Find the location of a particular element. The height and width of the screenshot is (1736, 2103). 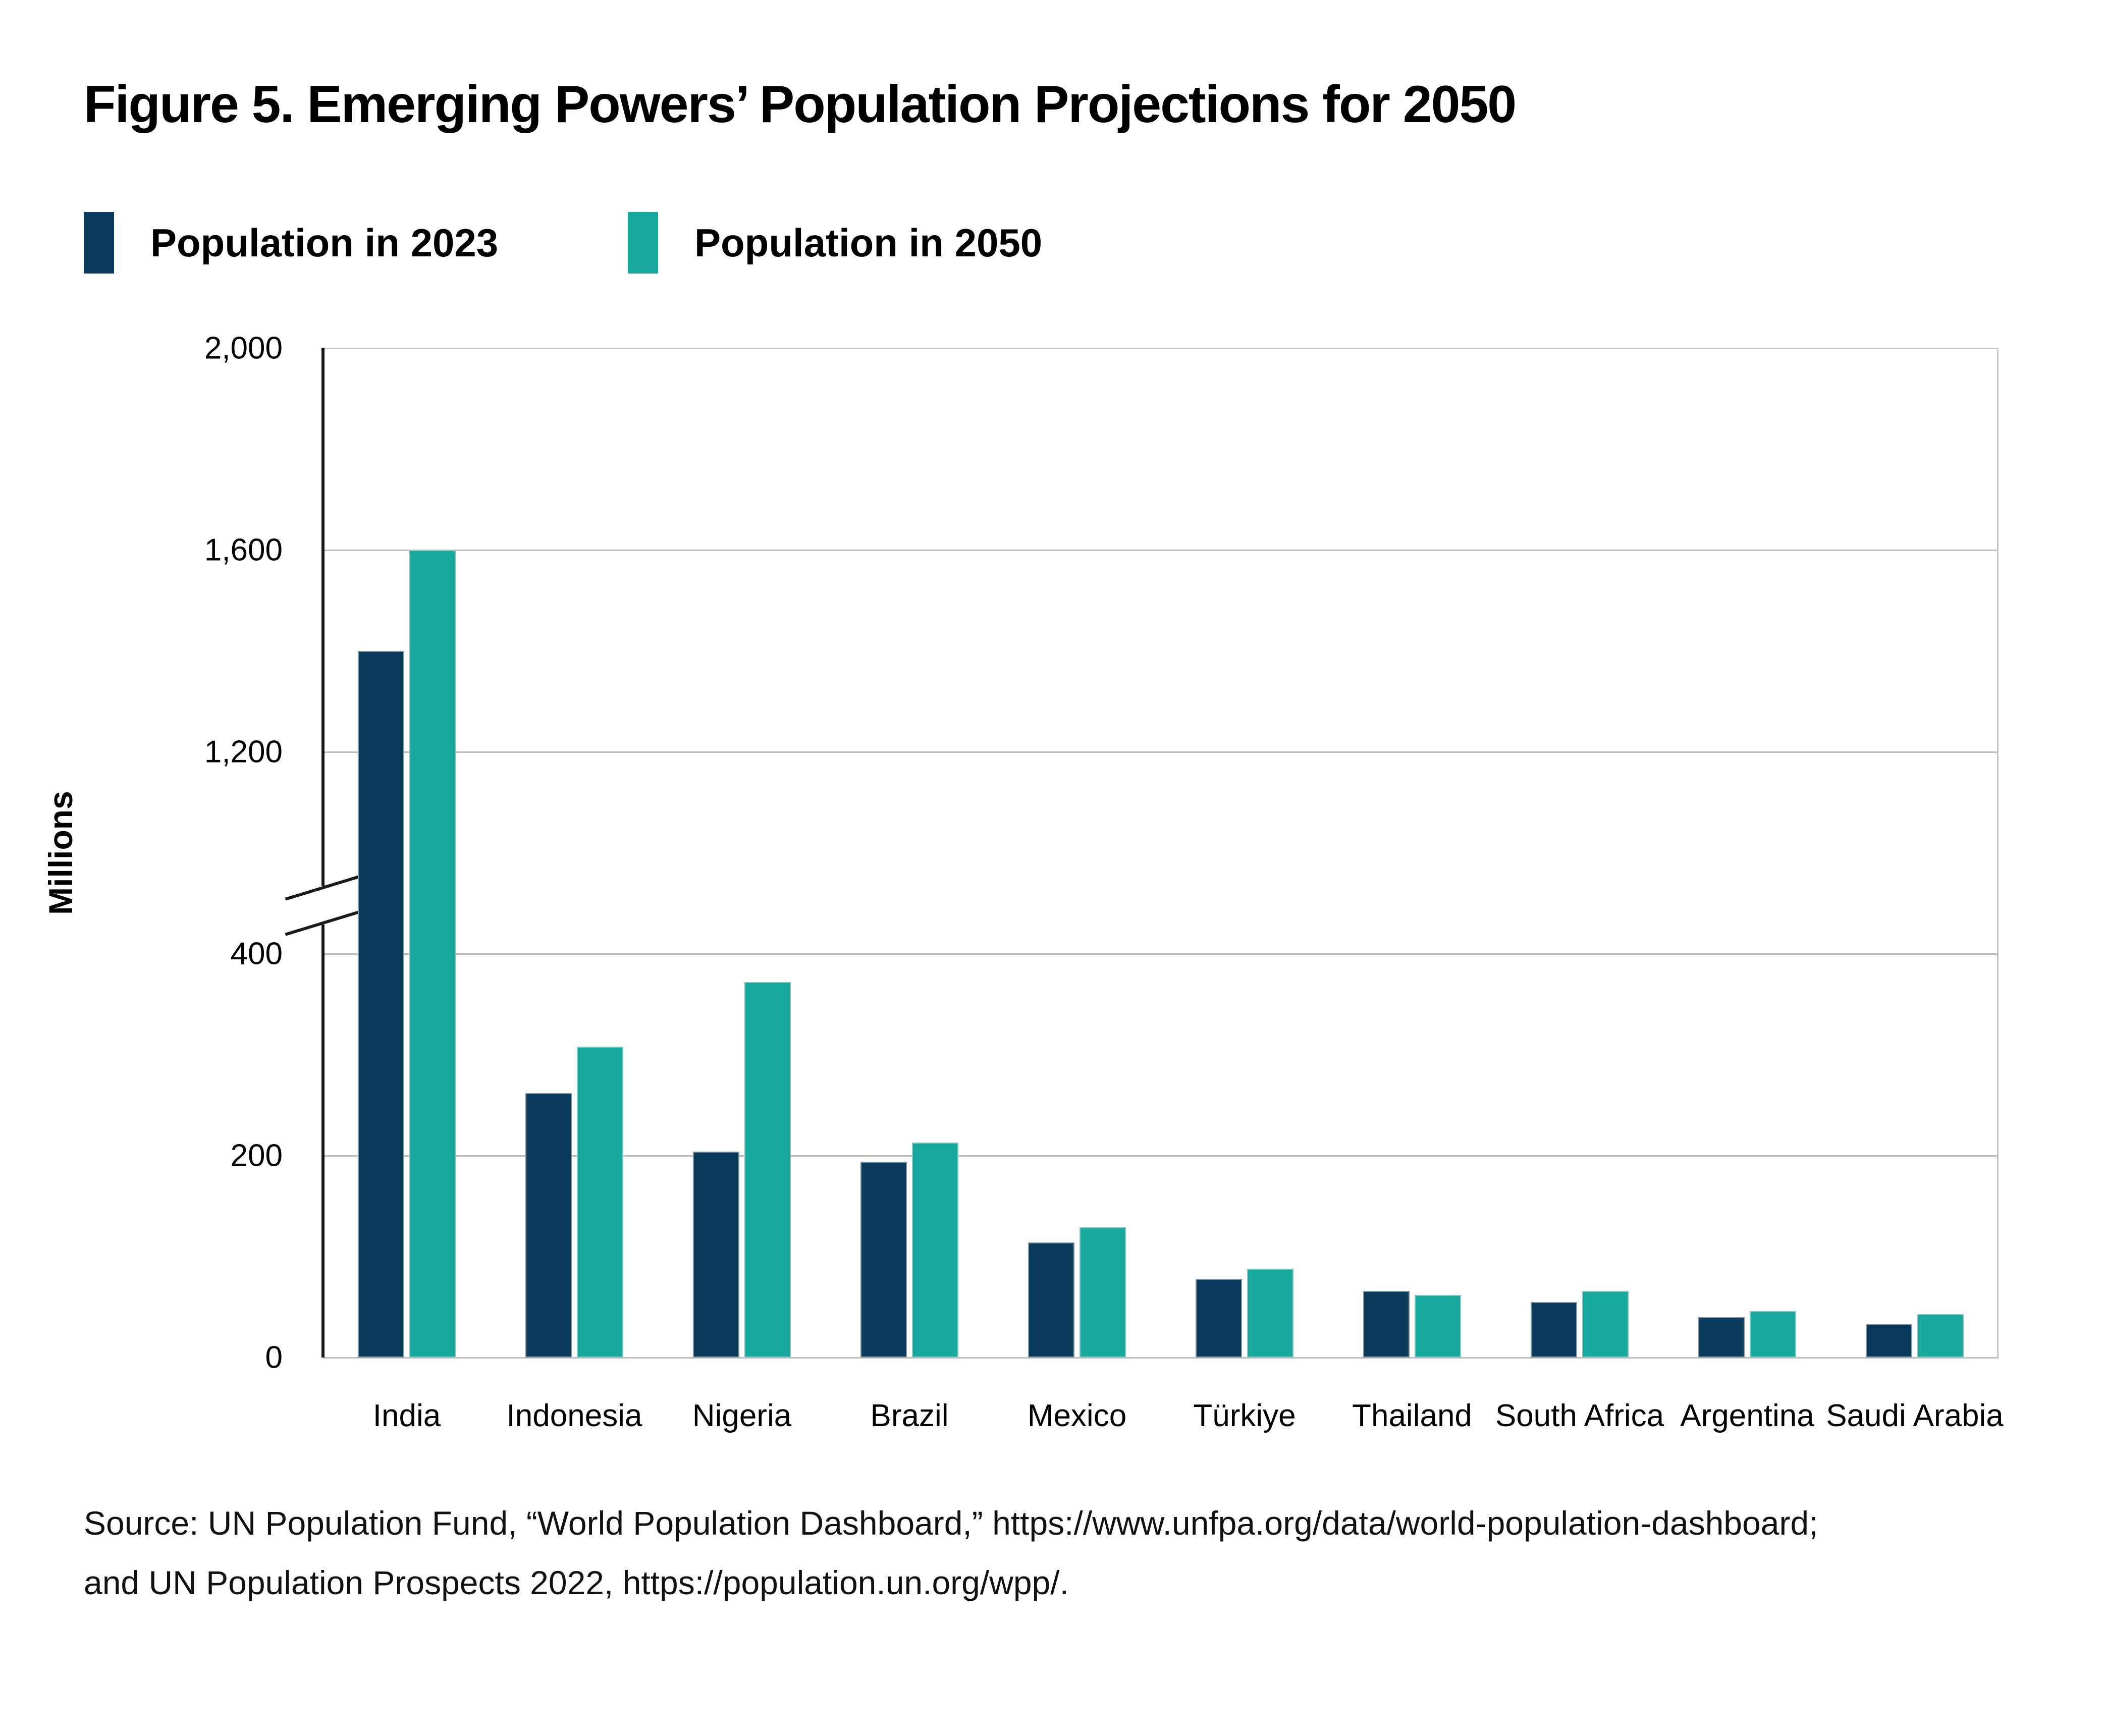

x-category-brazil: Brazil is located at coordinates (909, 1415).